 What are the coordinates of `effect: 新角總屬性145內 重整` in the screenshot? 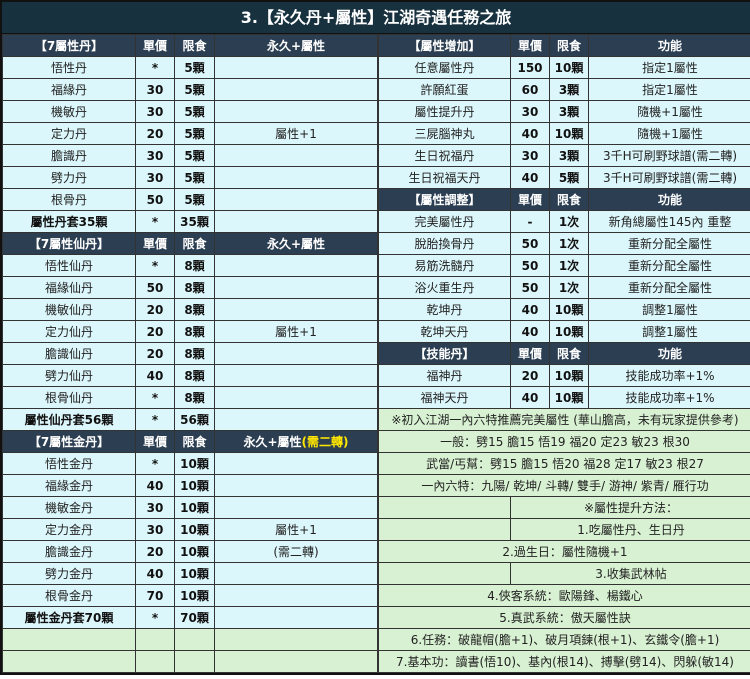 It's located at (669, 221).